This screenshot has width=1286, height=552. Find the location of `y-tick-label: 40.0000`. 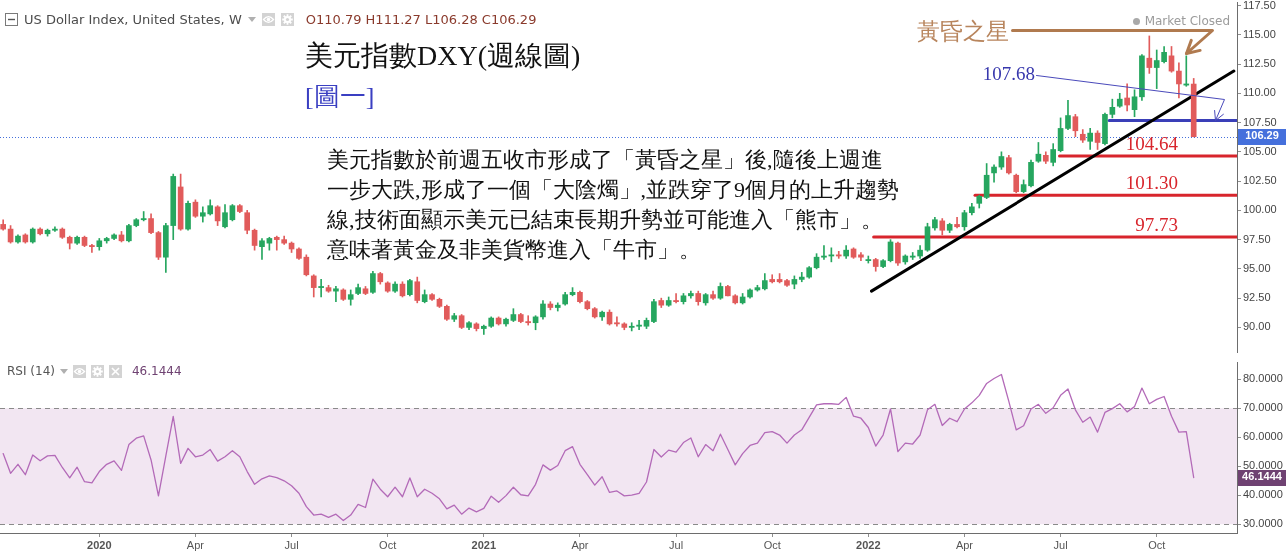

y-tick-label: 40.0000 is located at coordinates (1263, 494).